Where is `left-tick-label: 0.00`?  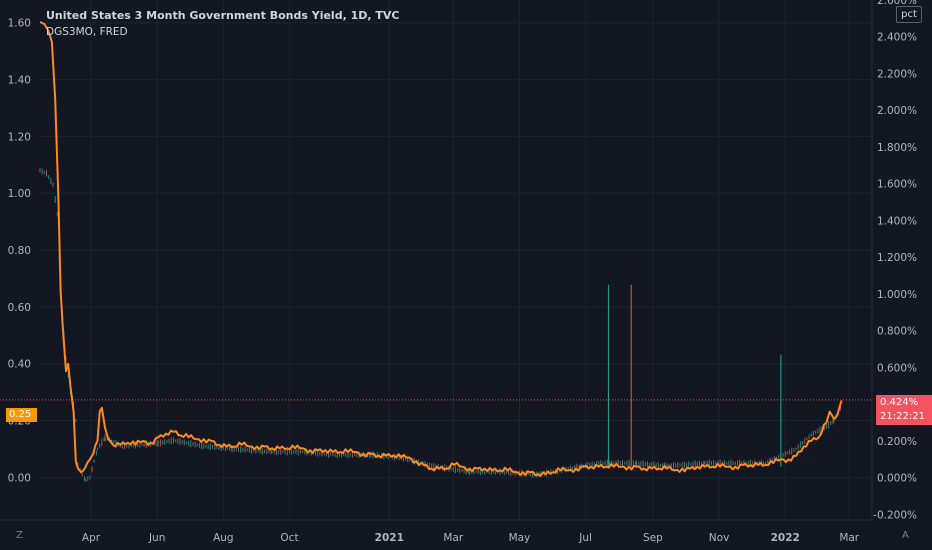
left-tick-label: 0.00 is located at coordinates (19, 478).